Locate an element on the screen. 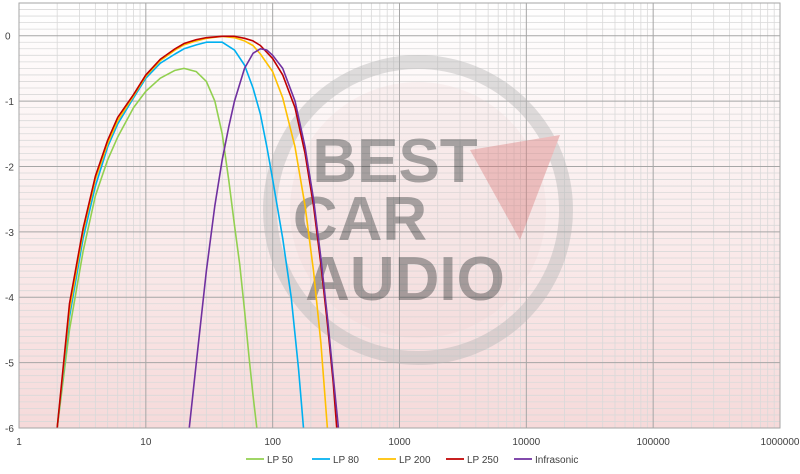  legend-item: LP 250 is located at coordinates (472, 460).